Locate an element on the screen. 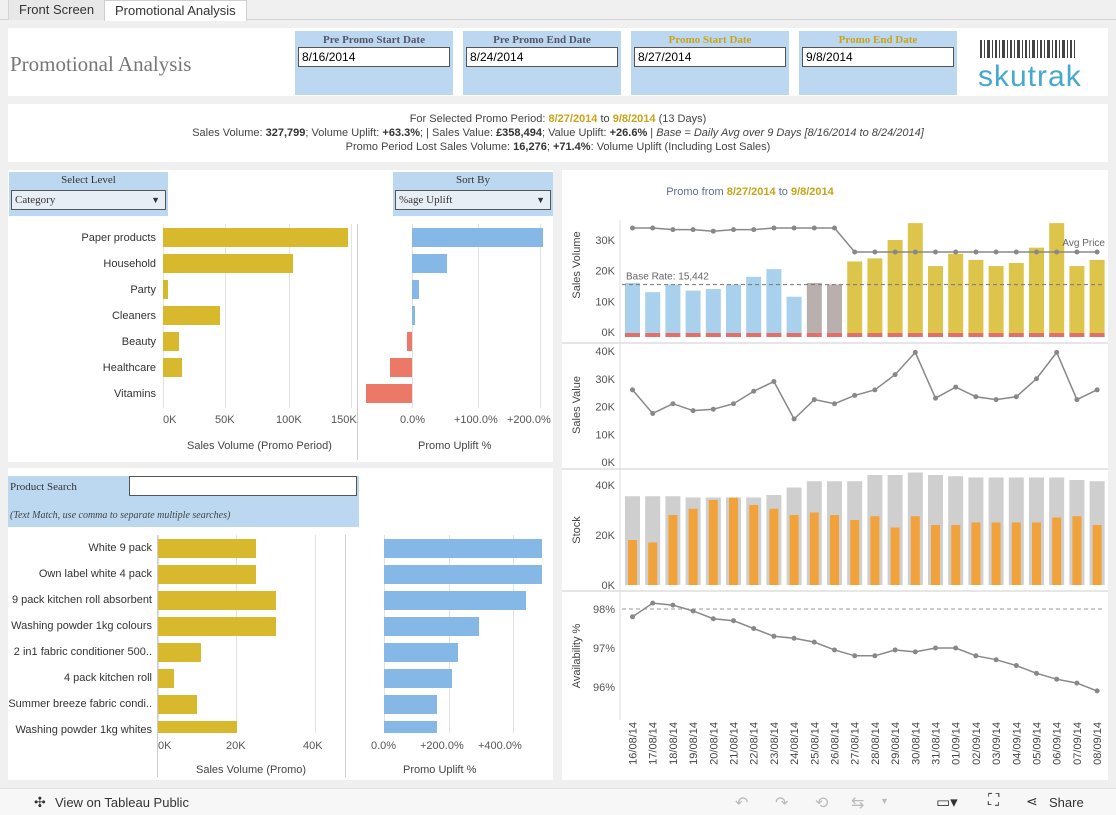  pre-promo-start-date: Pre Promo Start Date 8/16/2014 is located at coordinates (374, 63).